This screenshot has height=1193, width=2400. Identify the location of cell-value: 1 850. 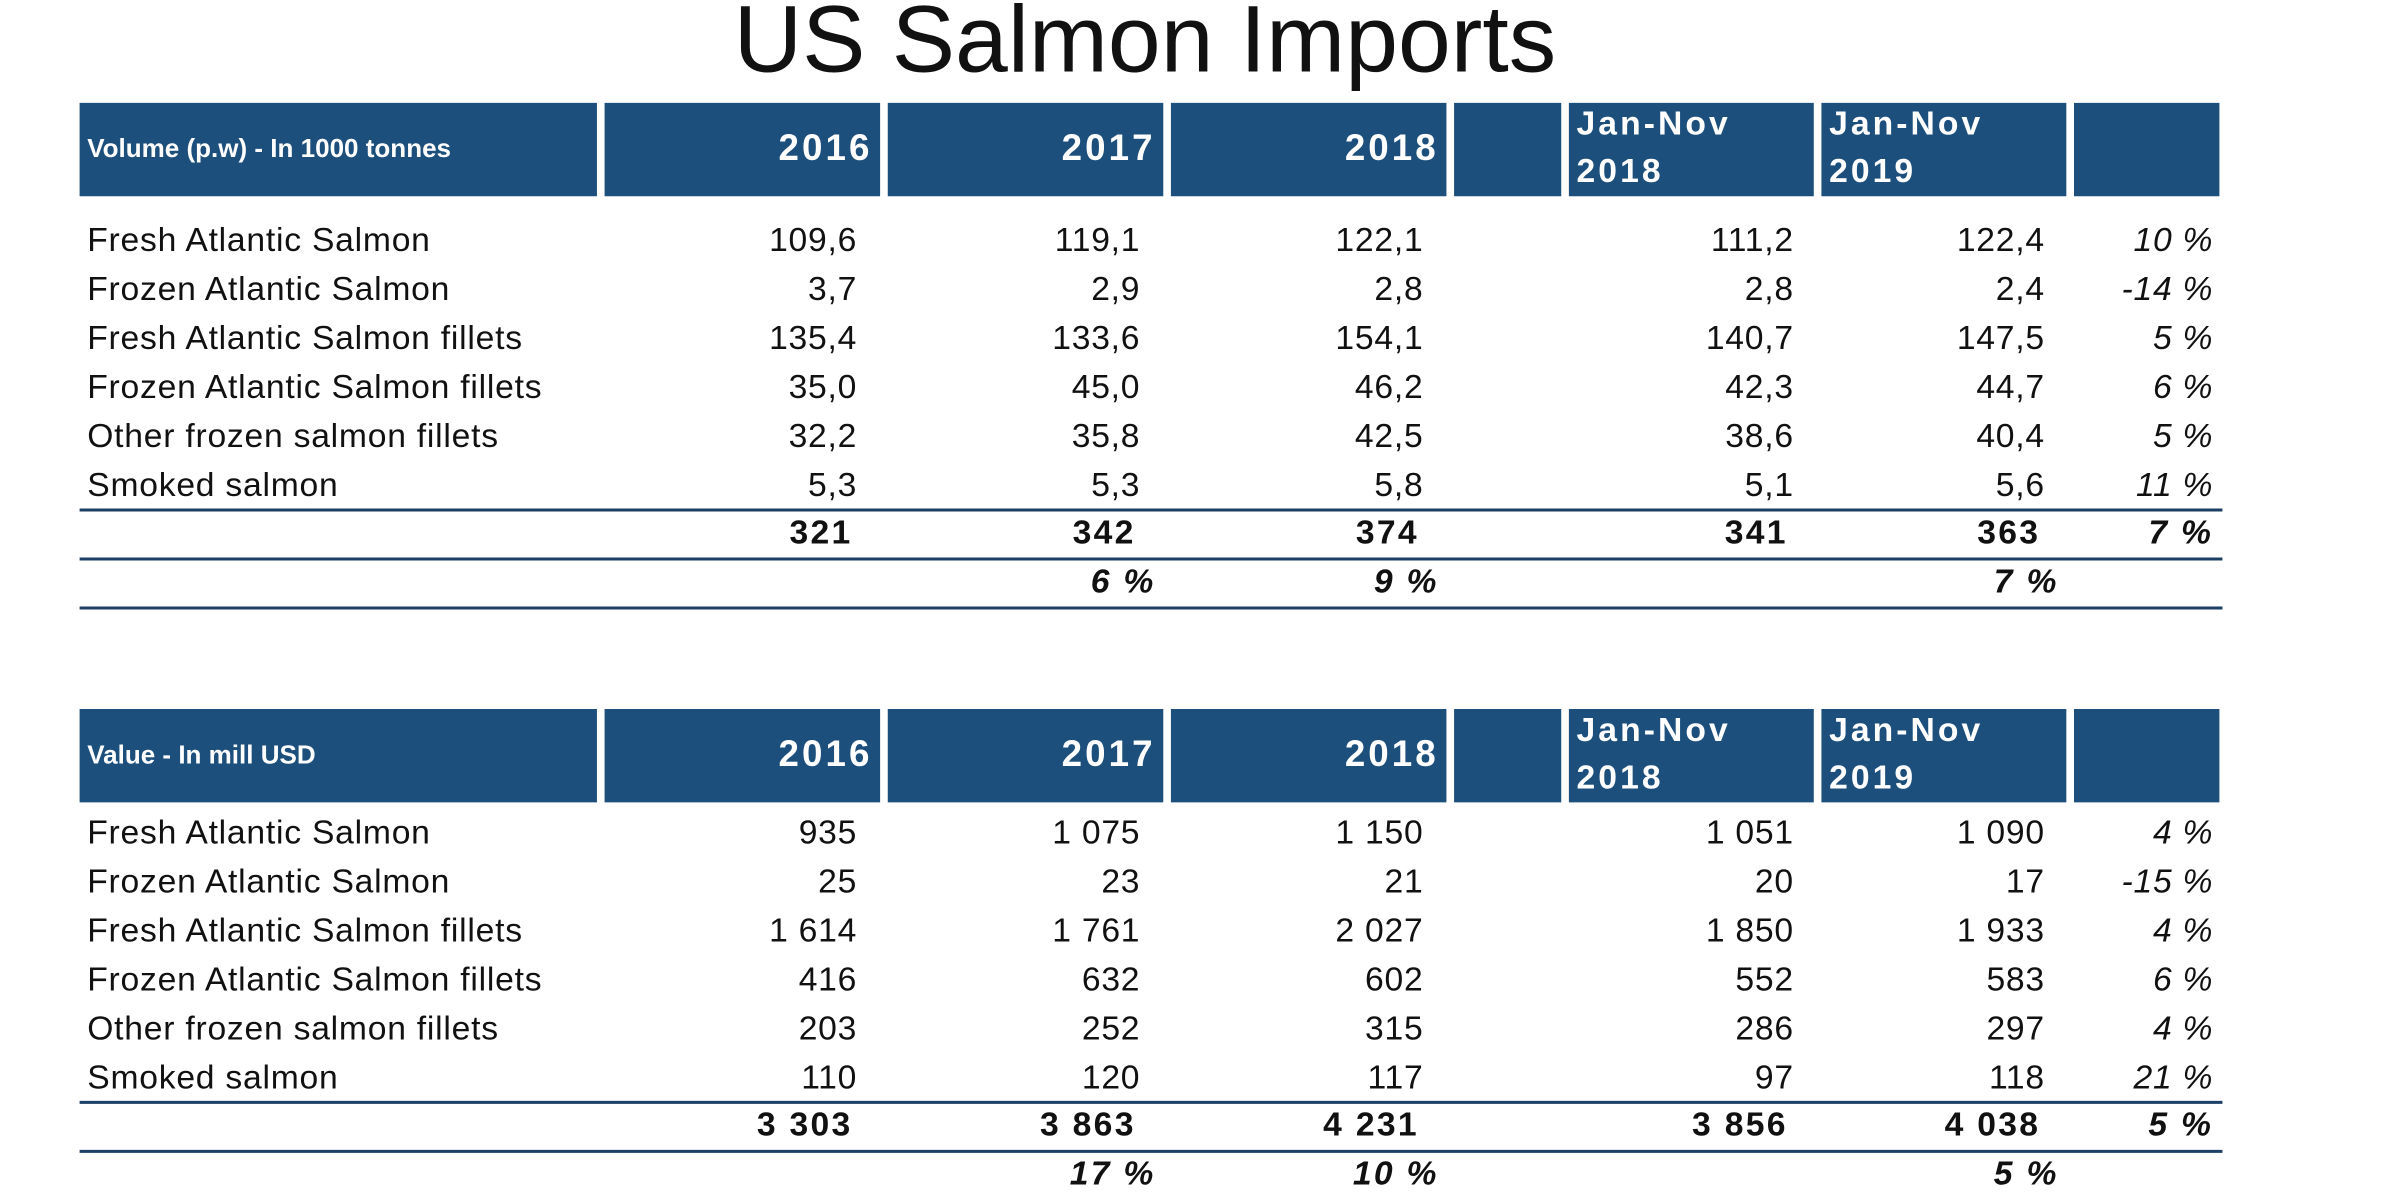
(1750, 930).